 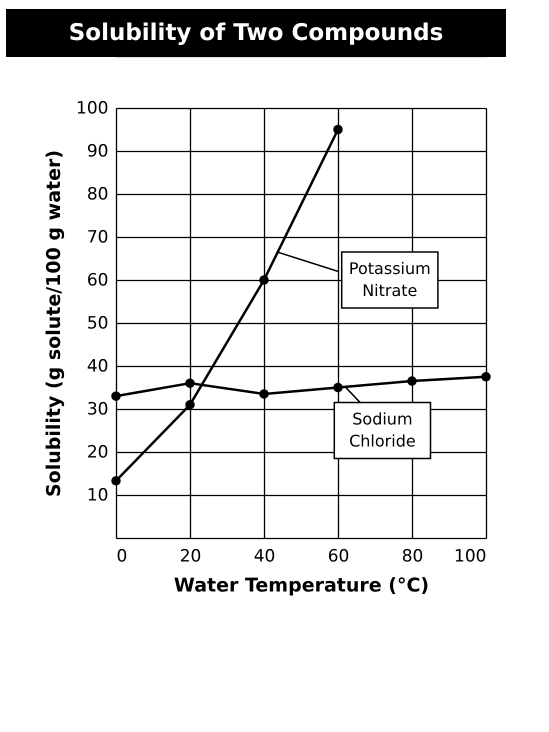 What do you see at coordinates (97, 324) in the screenshot?
I see `y-tick-label: 50` at bounding box center [97, 324].